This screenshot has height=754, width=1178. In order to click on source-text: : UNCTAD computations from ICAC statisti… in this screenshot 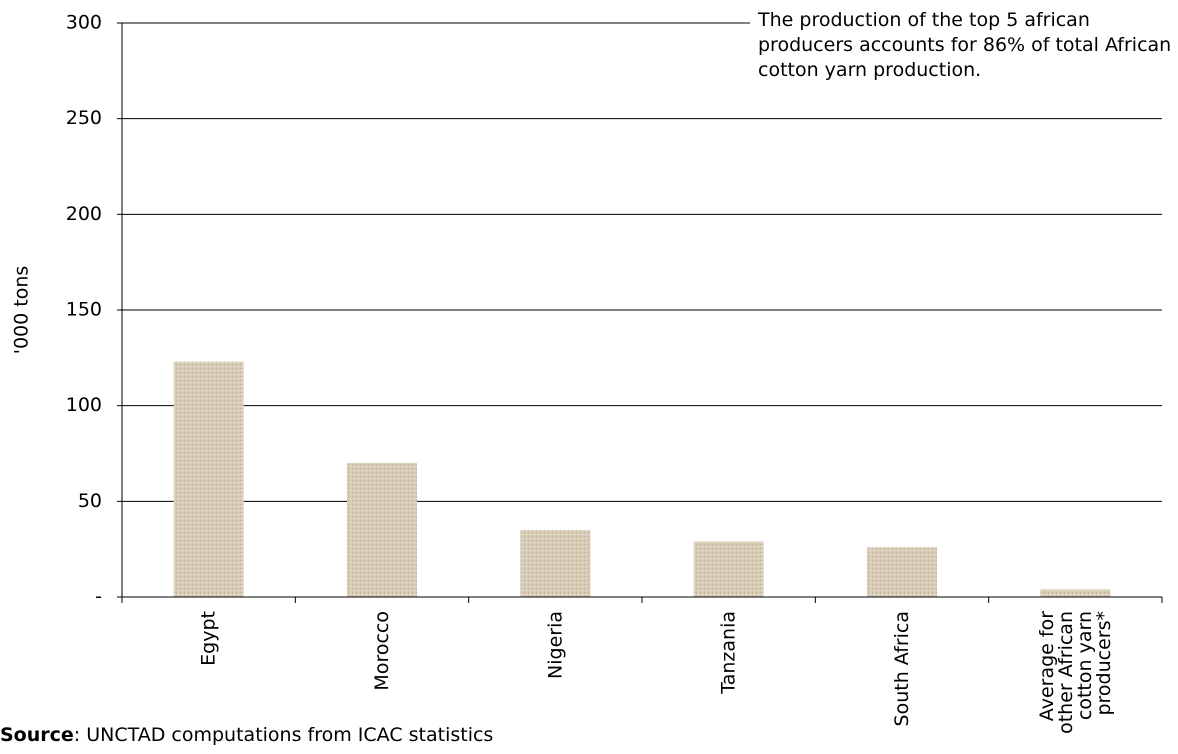, I will do `click(283, 735)`.